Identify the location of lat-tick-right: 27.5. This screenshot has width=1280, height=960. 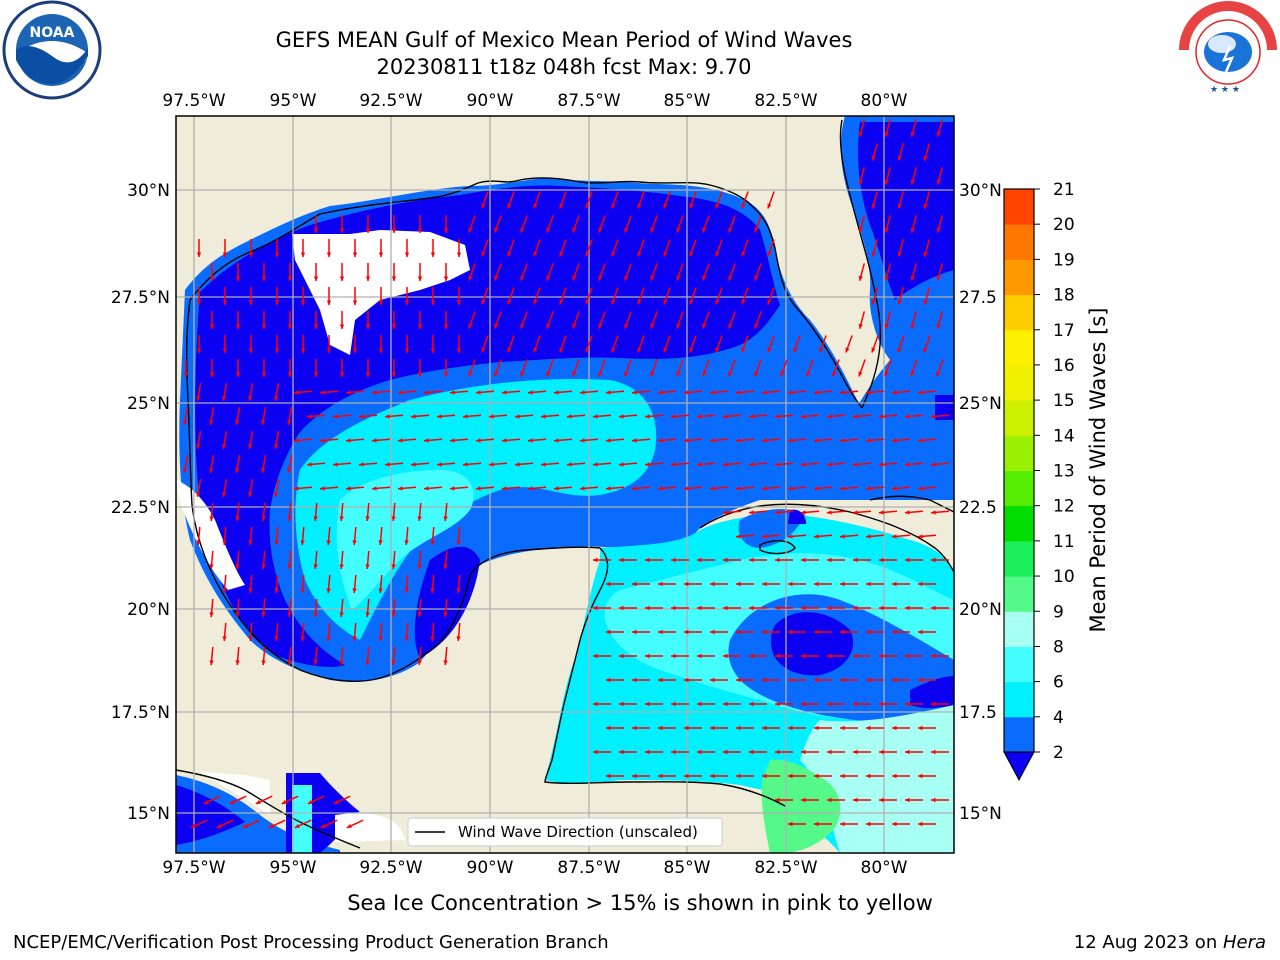
(978, 298).